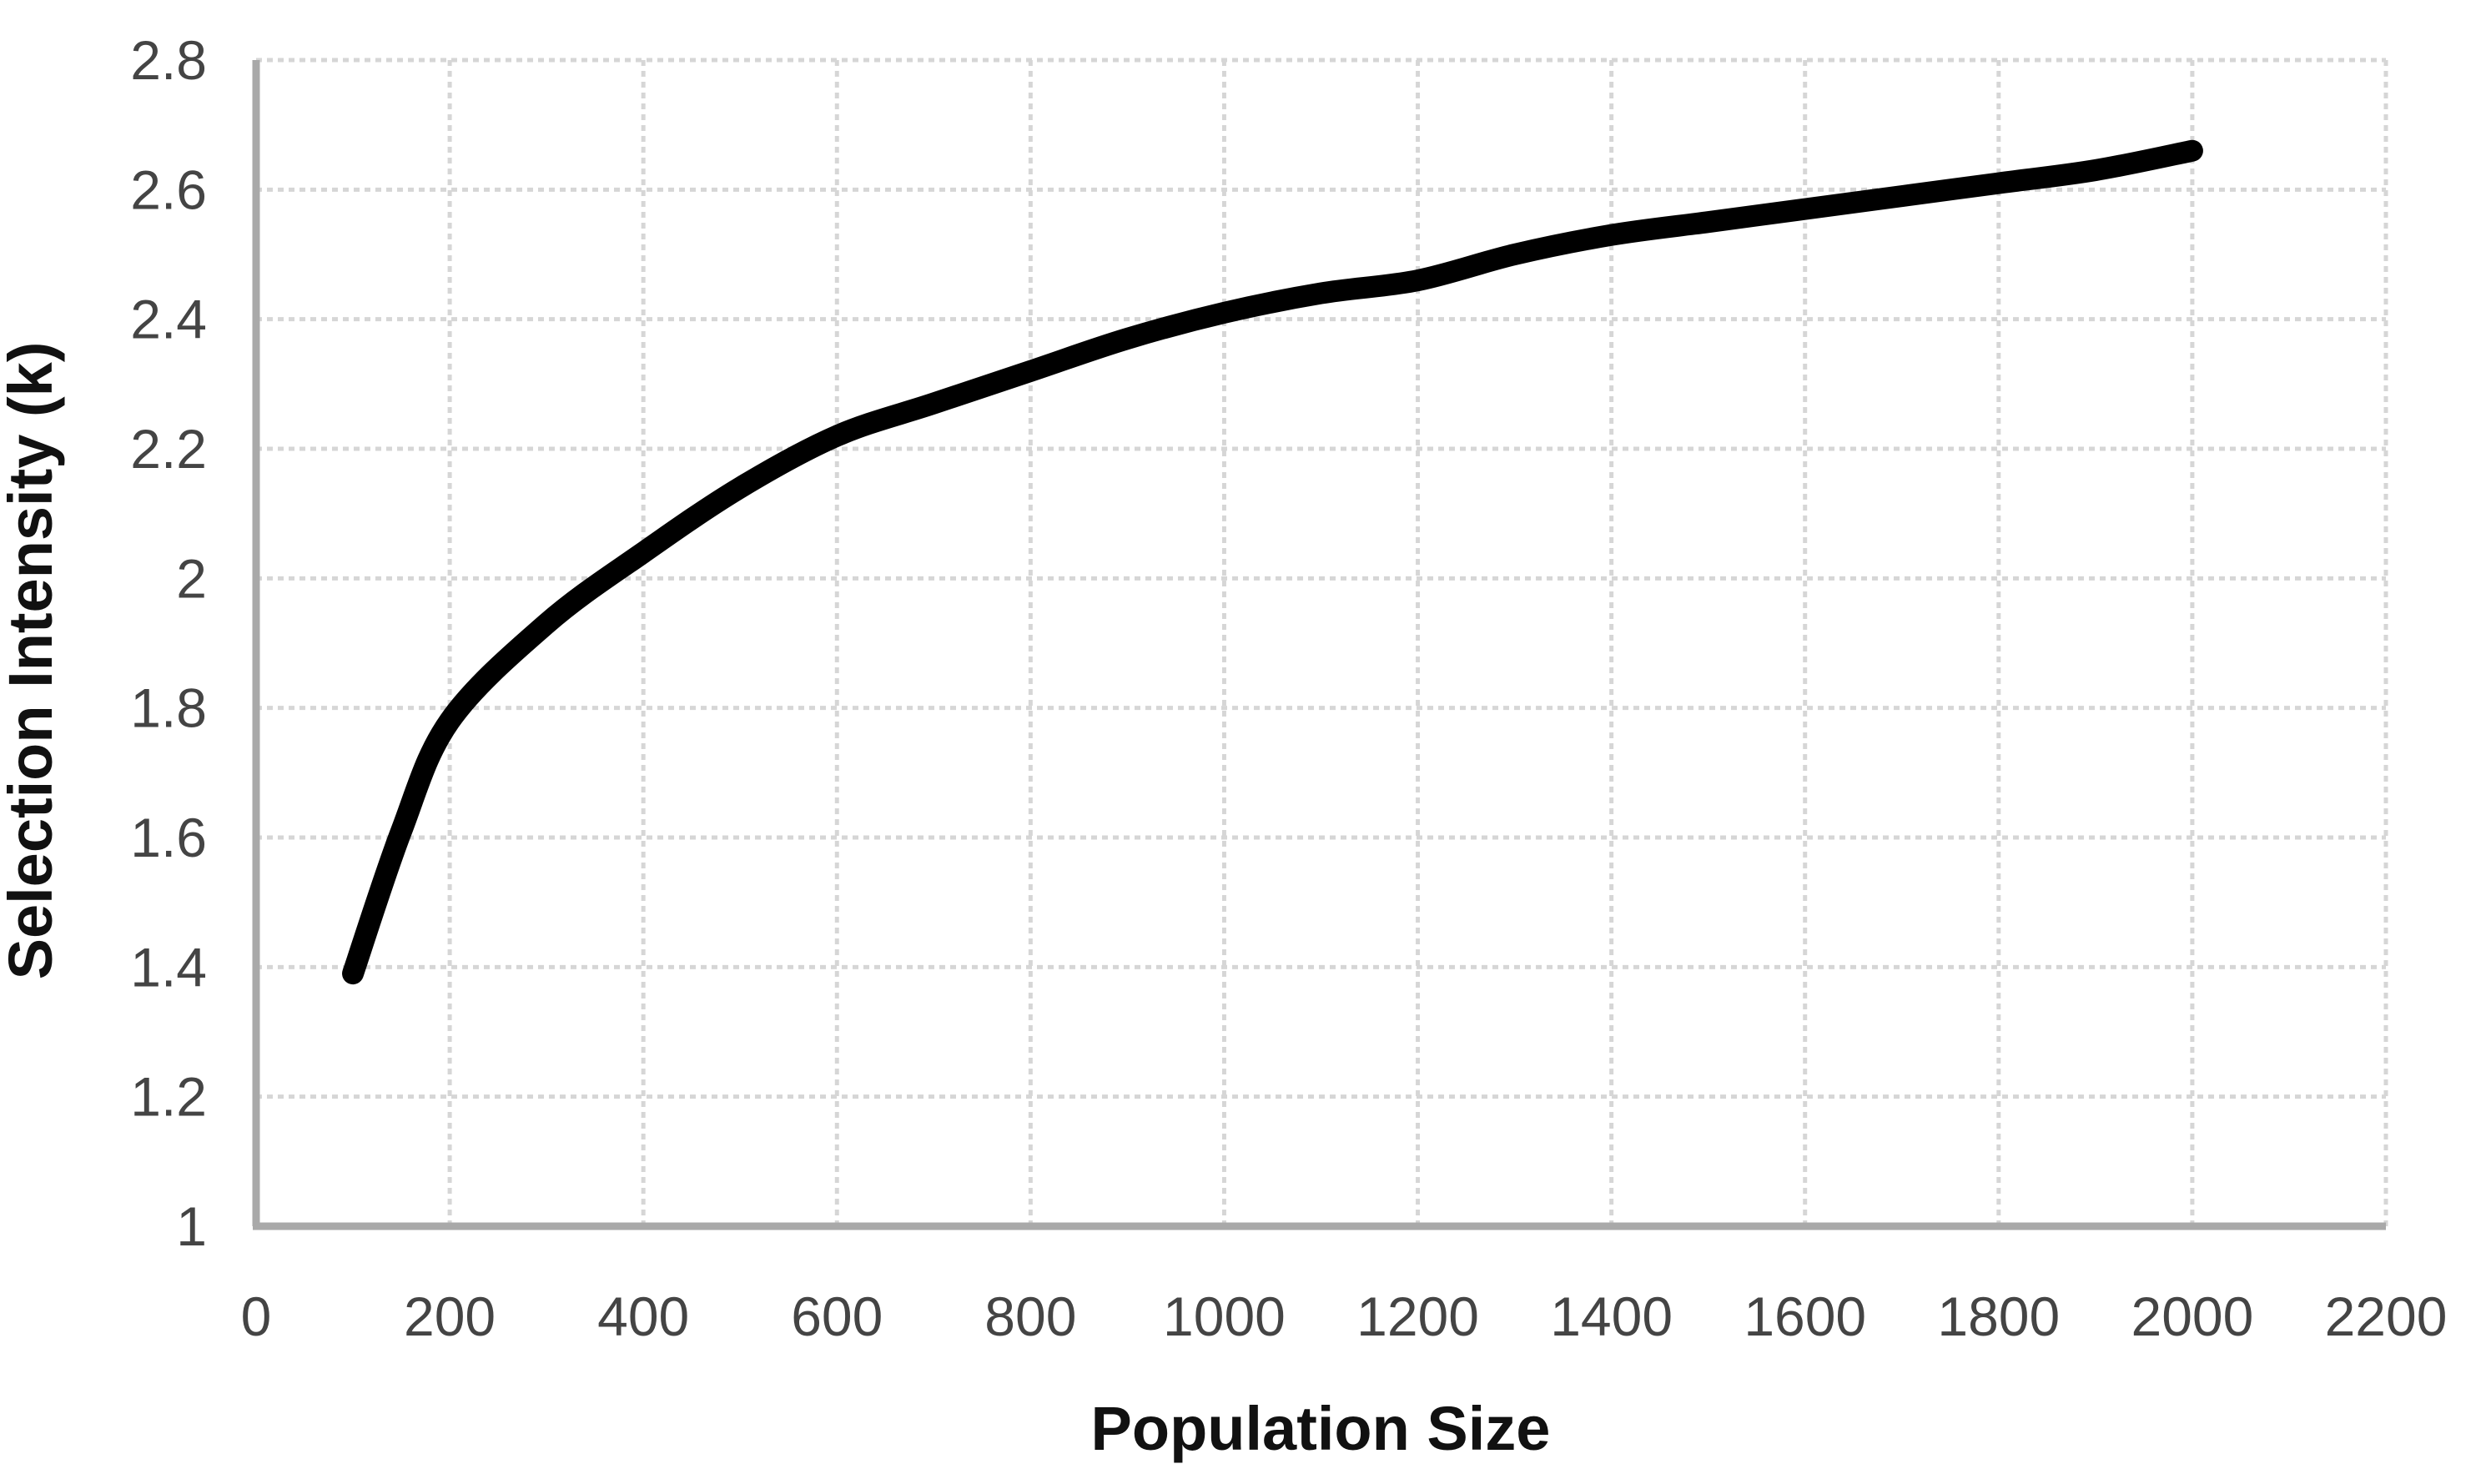  What do you see at coordinates (1611, 1316) in the screenshot?
I see `x-tick-label: 1400` at bounding box center [1611, 1316].